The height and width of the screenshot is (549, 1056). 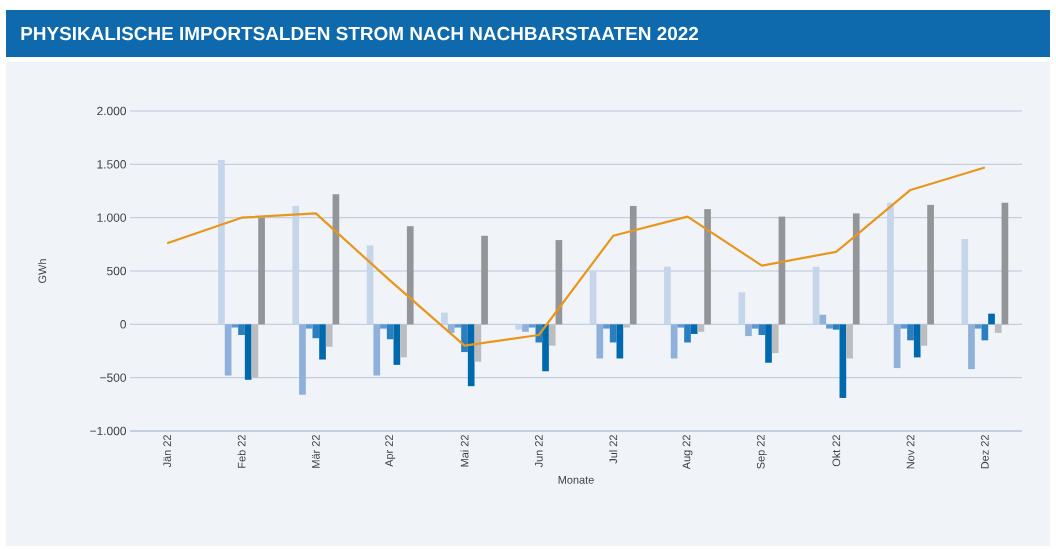 I want to click on chart-title: PHYSIKALISCHE IMPORTSALDEN STROM NACH NACHBARSTAATEN 2022, so click(x=360, y=33).